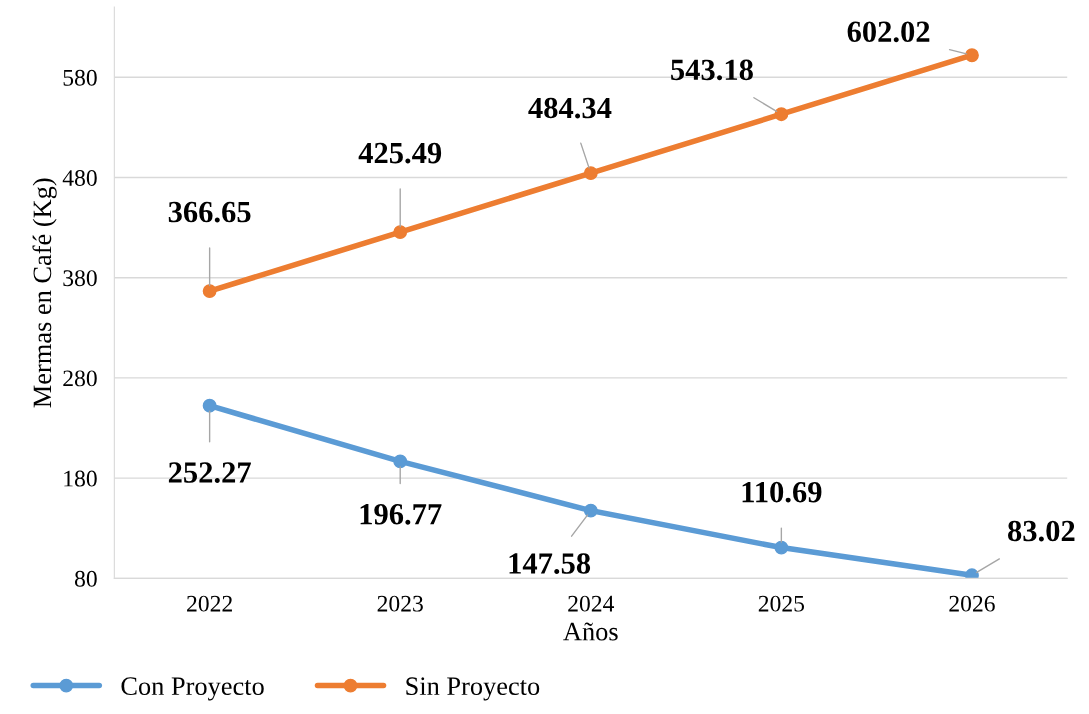 This screenshot has width=1089, height=714. Describe the element at coordinates (400, 603) in the screenshot. I see `x-tick-label: 2023` at that location.